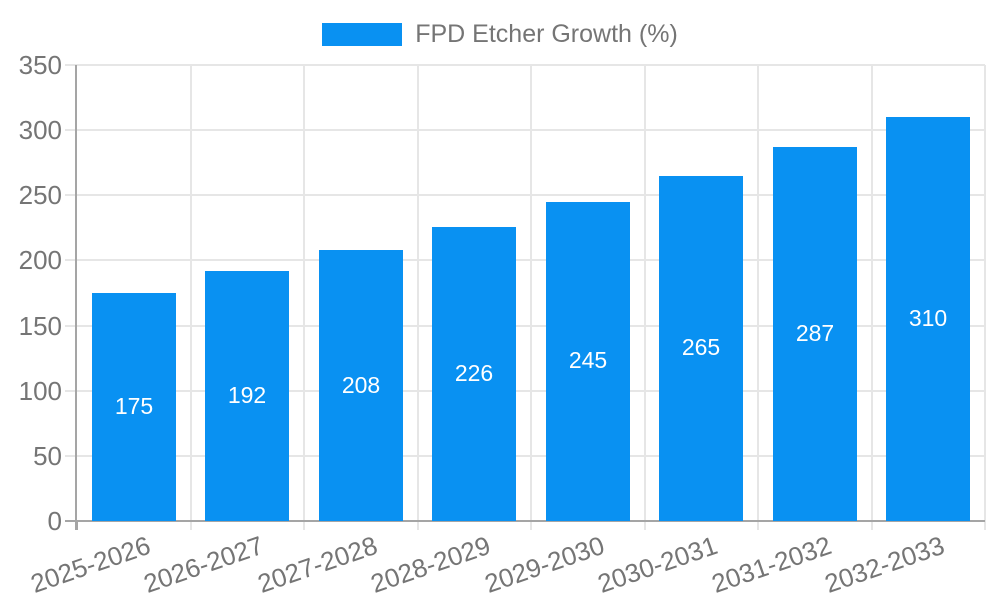 This screenshot has width=1000, height=600. What do you see at coordinates (76, 297) in the screenshot?
I see `y-axis-line` at bounding box center [76, 297].